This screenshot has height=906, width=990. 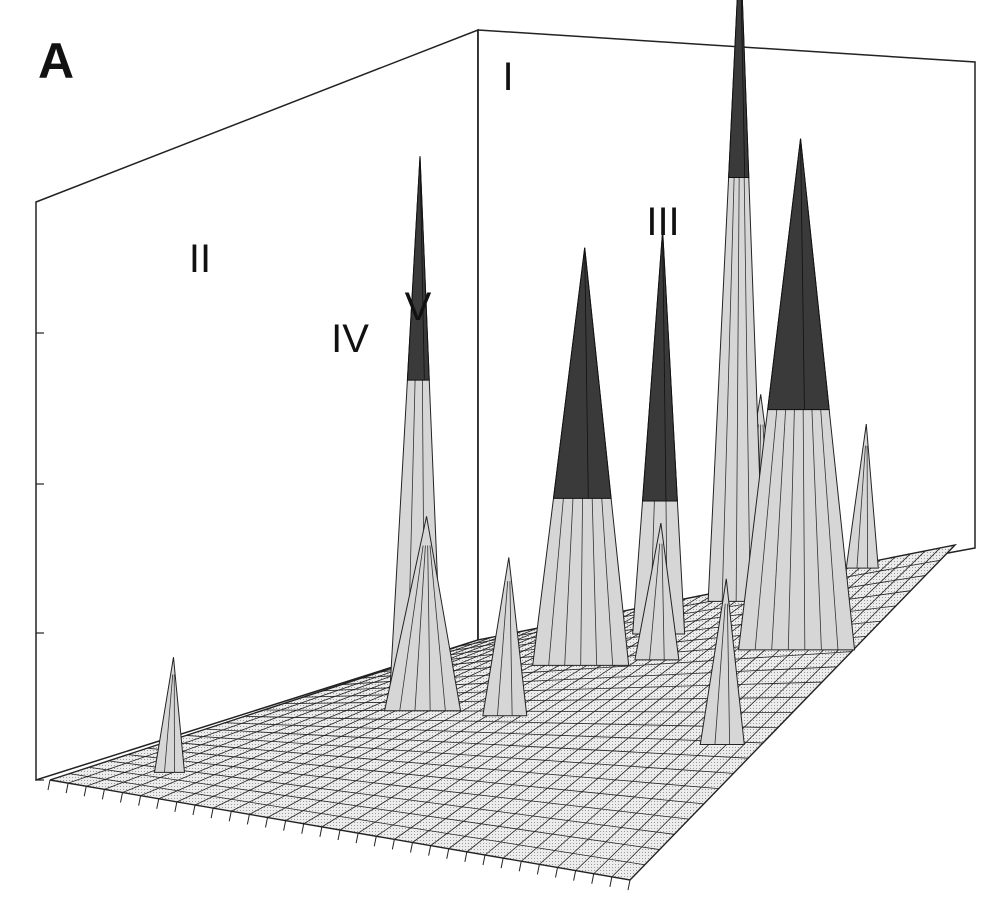 I want to click on peak-label-ii: II, so click(x=200, y=259).